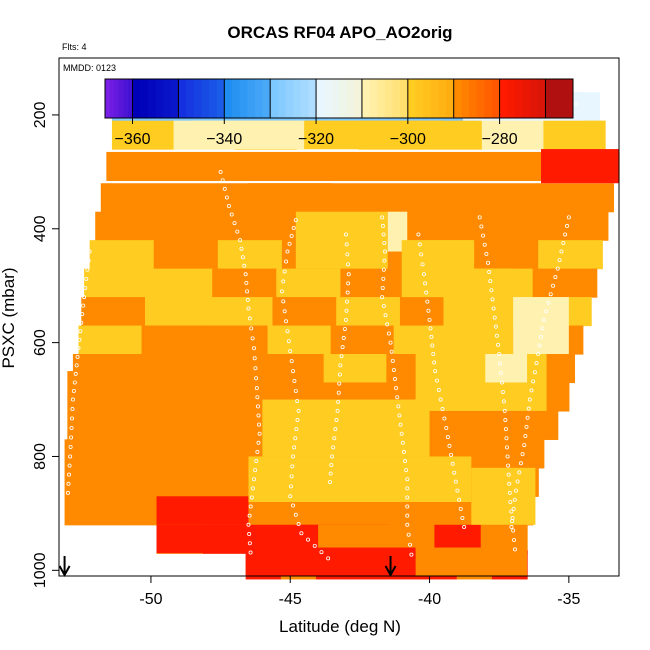 The height and width of the screenshot is (650, 650). I want to click on x-axis: -50 -45 -40 -35, so click(360, 592).